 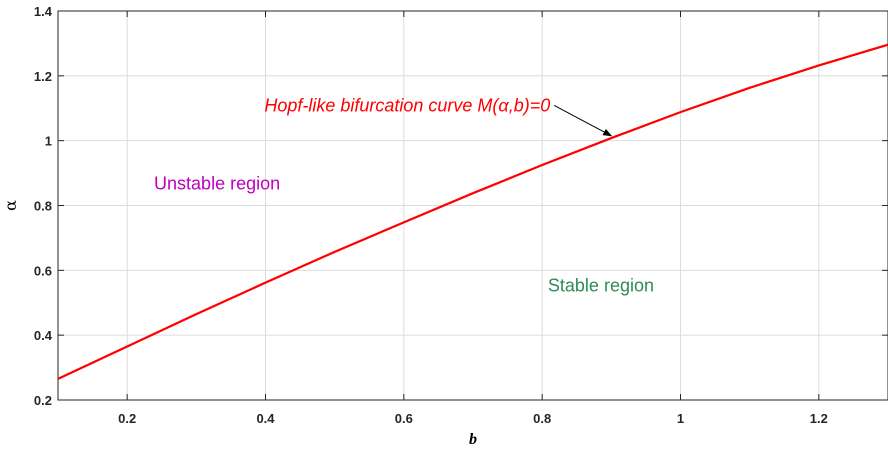 I want to click on y-tick-label: 0.6, so click(x=43, y=270).